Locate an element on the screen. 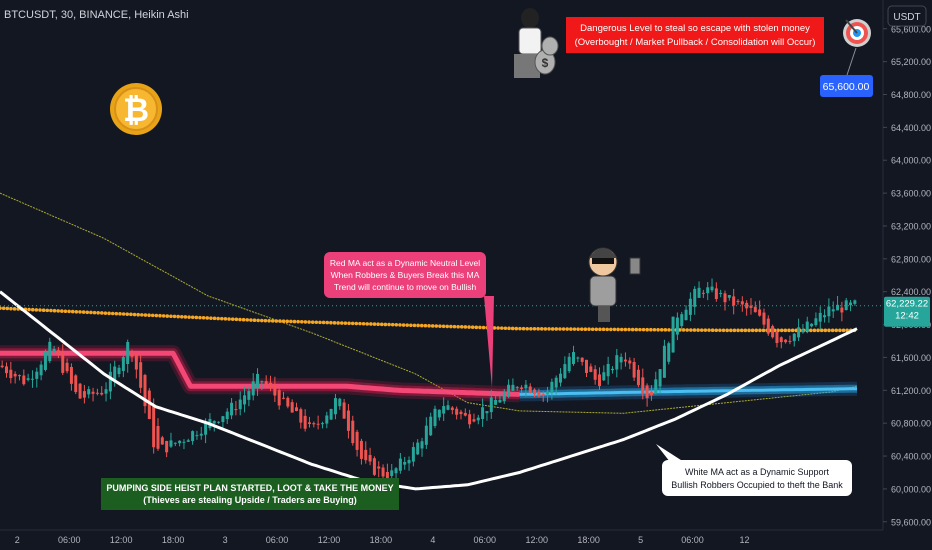 The image size is (932, 550). target-price-label: 65,600.00 is located at coordinates (846, 86).